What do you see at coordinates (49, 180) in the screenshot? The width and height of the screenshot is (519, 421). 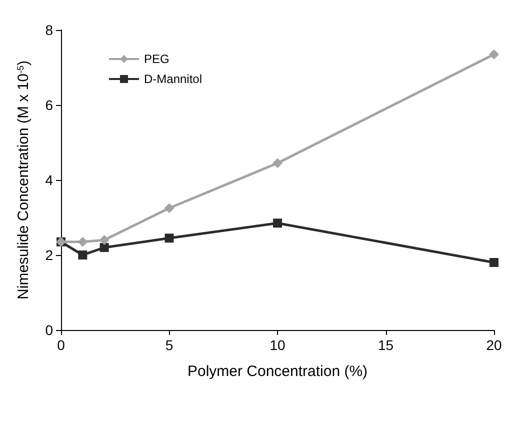 I see `y-tick-label: 4` at bounding box center [49, 180].